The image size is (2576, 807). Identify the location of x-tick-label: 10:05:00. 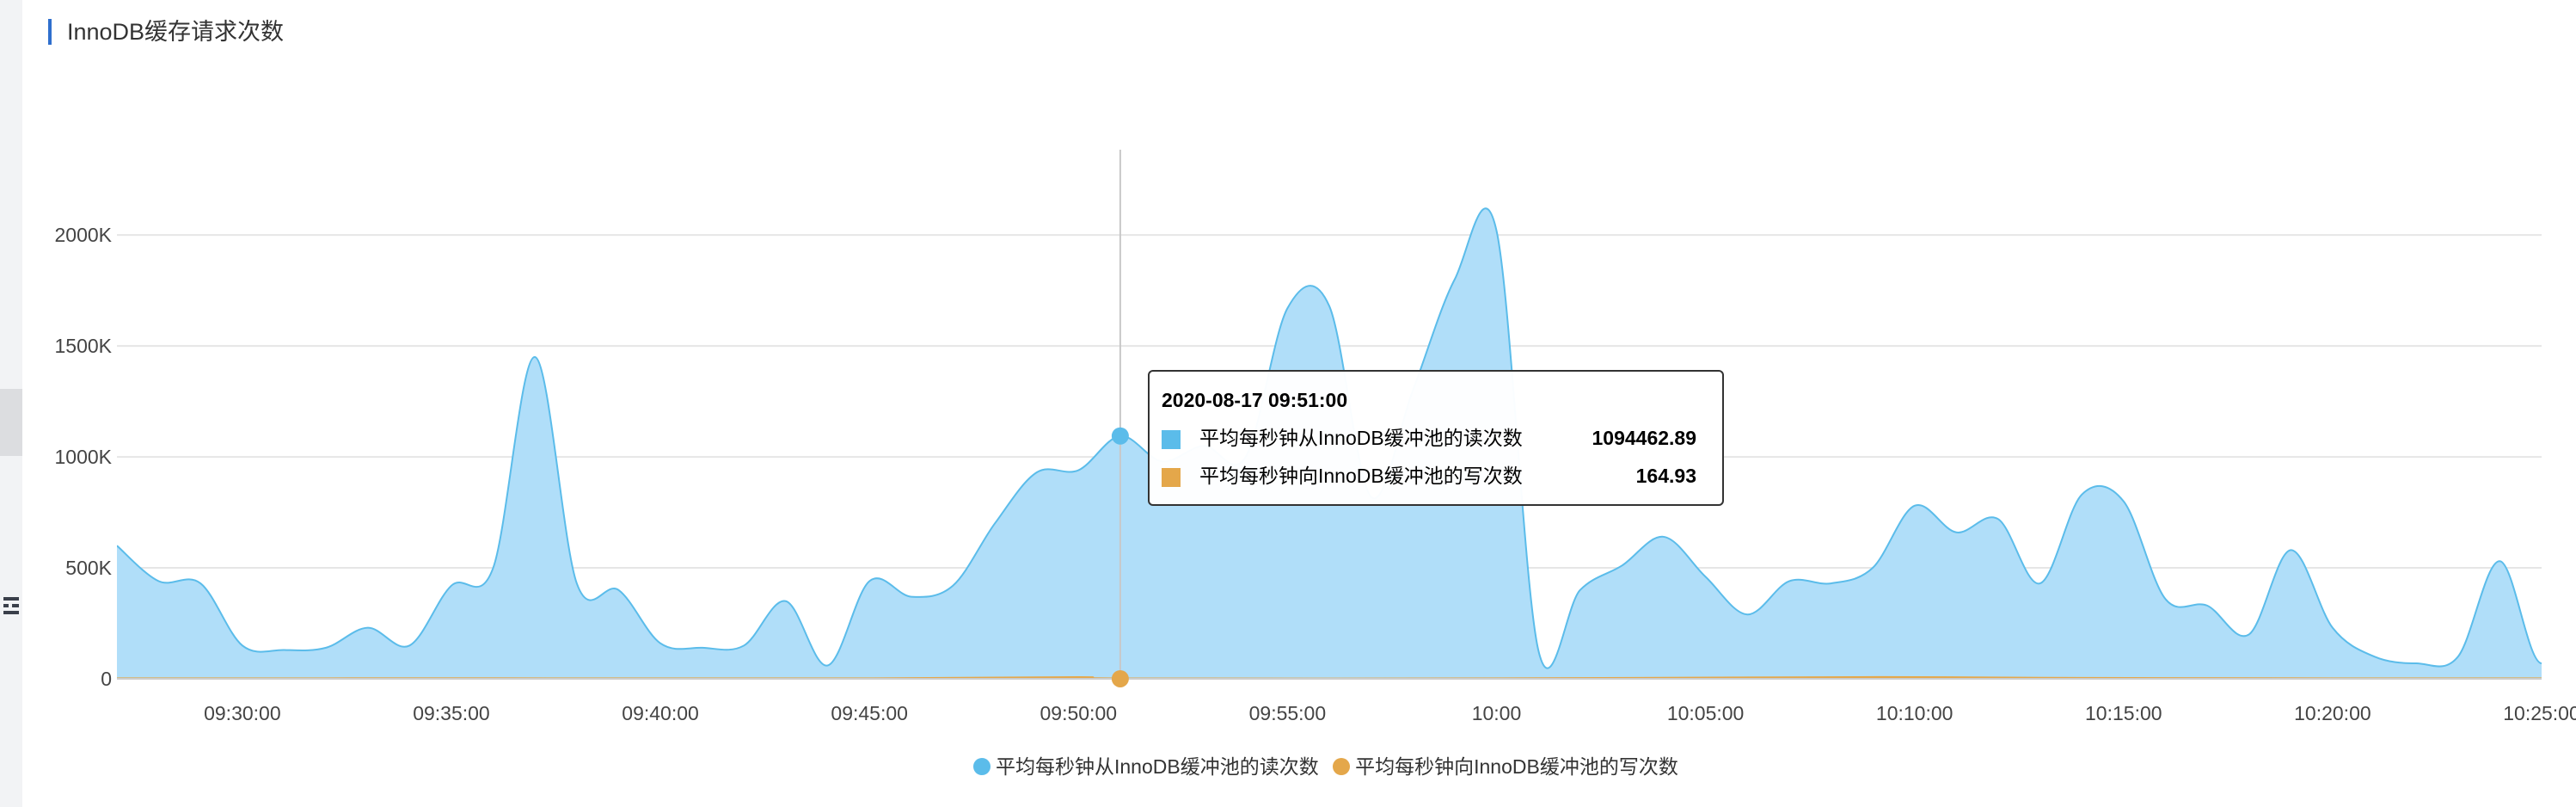
(1706, 713).